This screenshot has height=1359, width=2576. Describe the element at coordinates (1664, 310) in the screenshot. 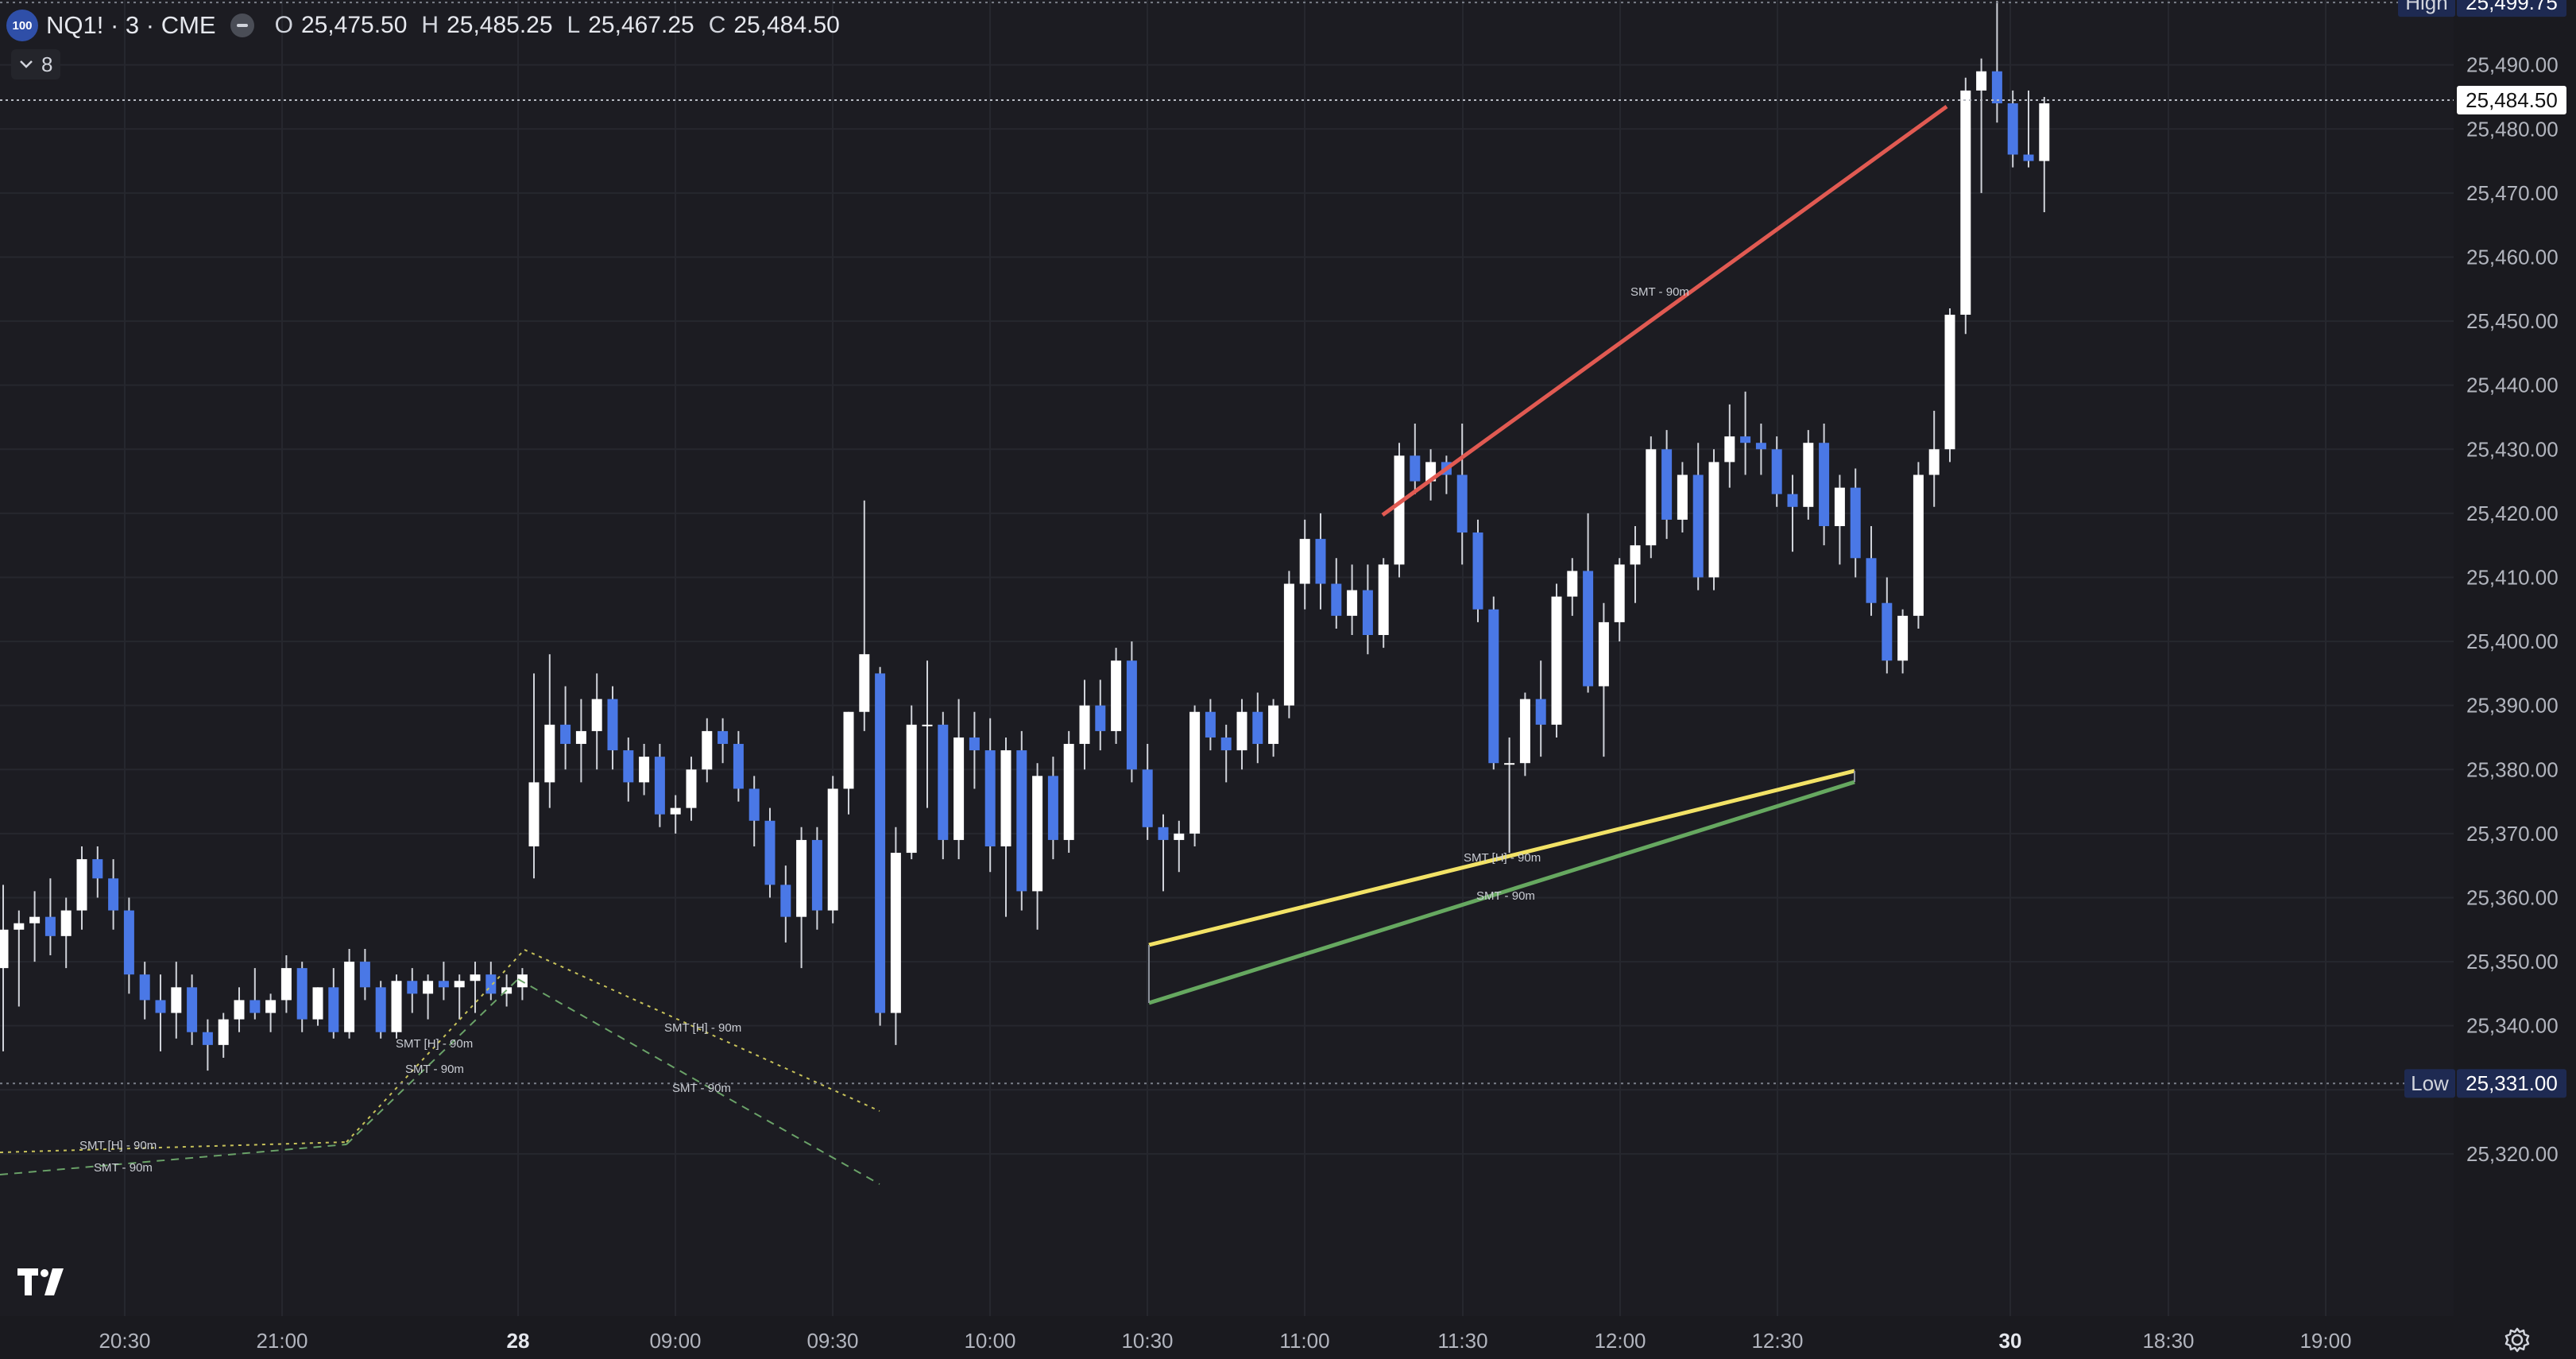

I see `smt-bearish-line` at that location.